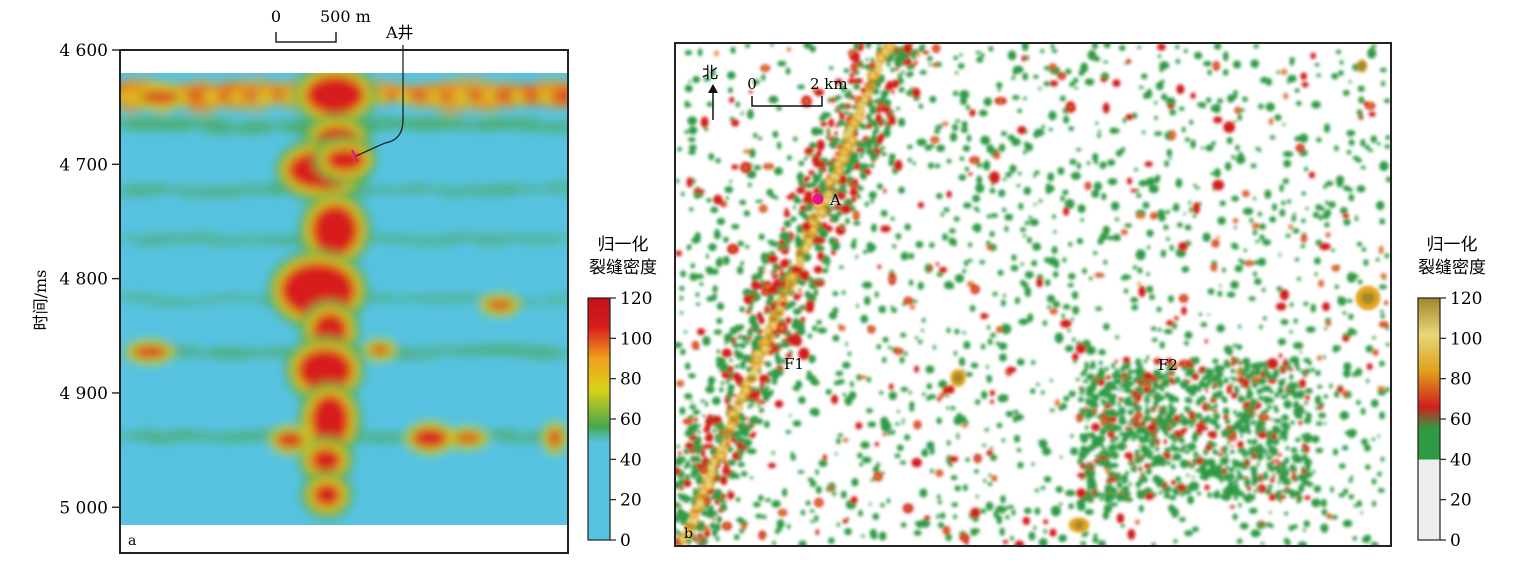 The image size is (1515, 574). I want to click on y-axis-title: 时间/ms, so click(40, 300).